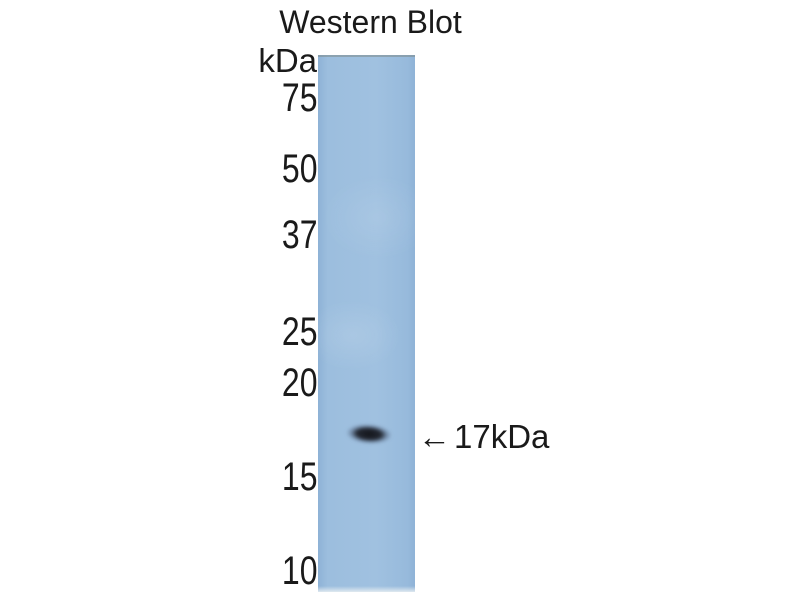 The image size is (800, 600). I want to click on ladder-marker-50kda: 50, so click(299, 169).